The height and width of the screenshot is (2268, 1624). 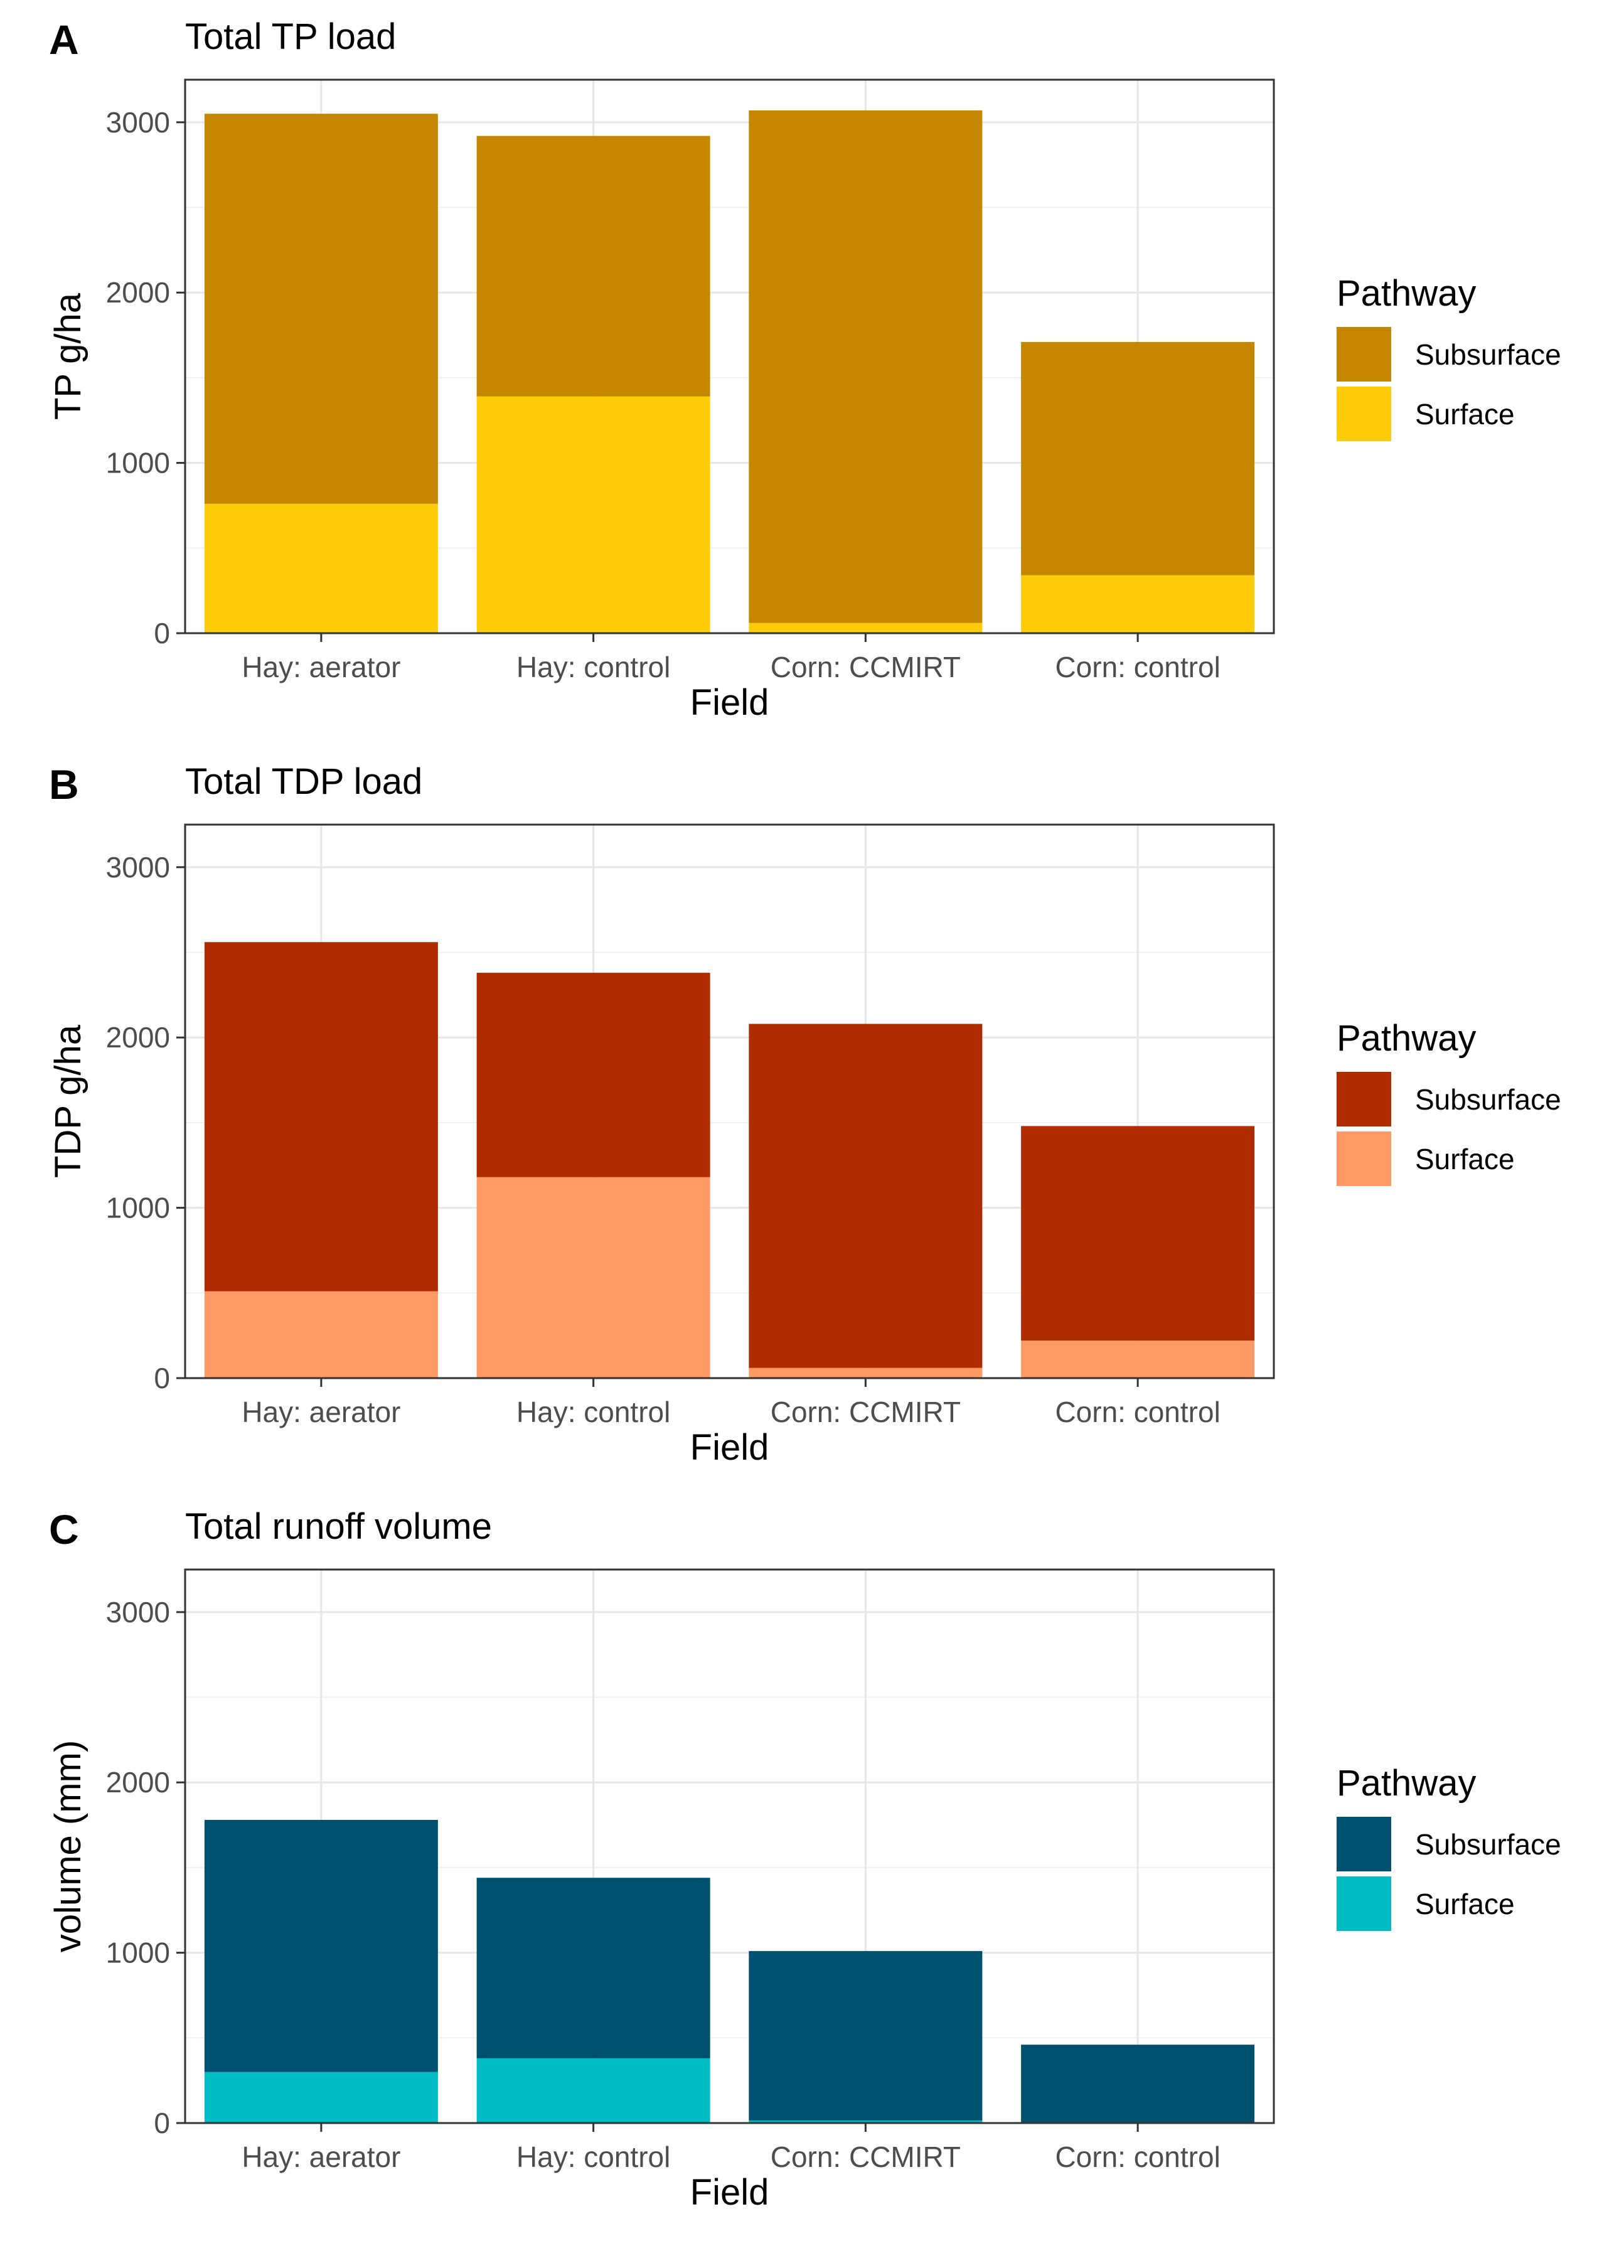 I want to click on panel-letter: A, so click(x=64, y=39).